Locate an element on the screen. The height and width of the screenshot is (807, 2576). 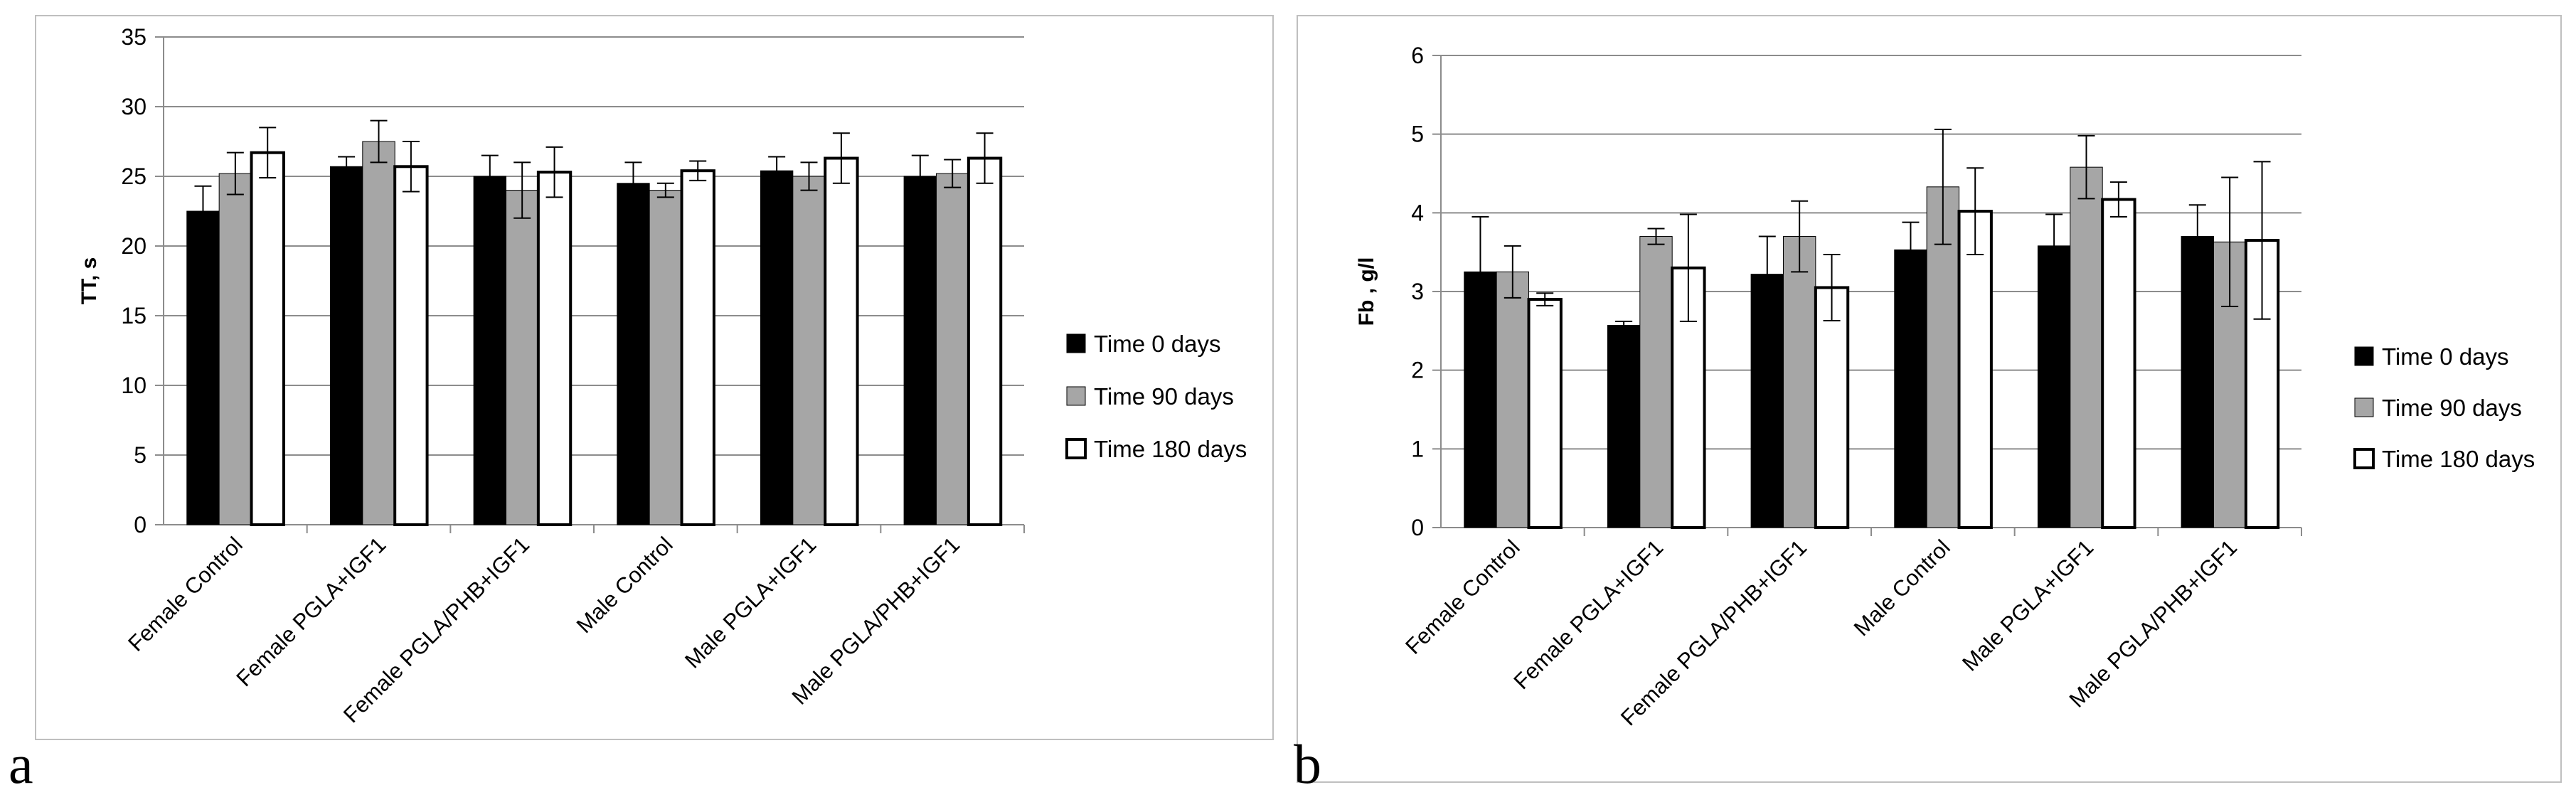
y-tick-label: 35 is located at coordinates (134, 37).